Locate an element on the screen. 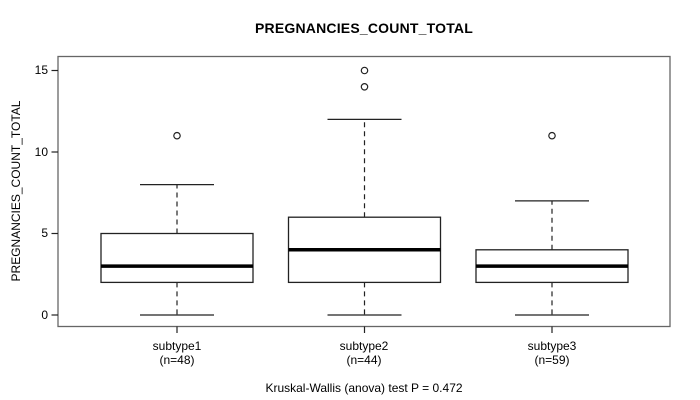 Image resolution: width=700 pixels, height=400 pixels. x-group-count: (n=48) is located at coordinates (177, 359).